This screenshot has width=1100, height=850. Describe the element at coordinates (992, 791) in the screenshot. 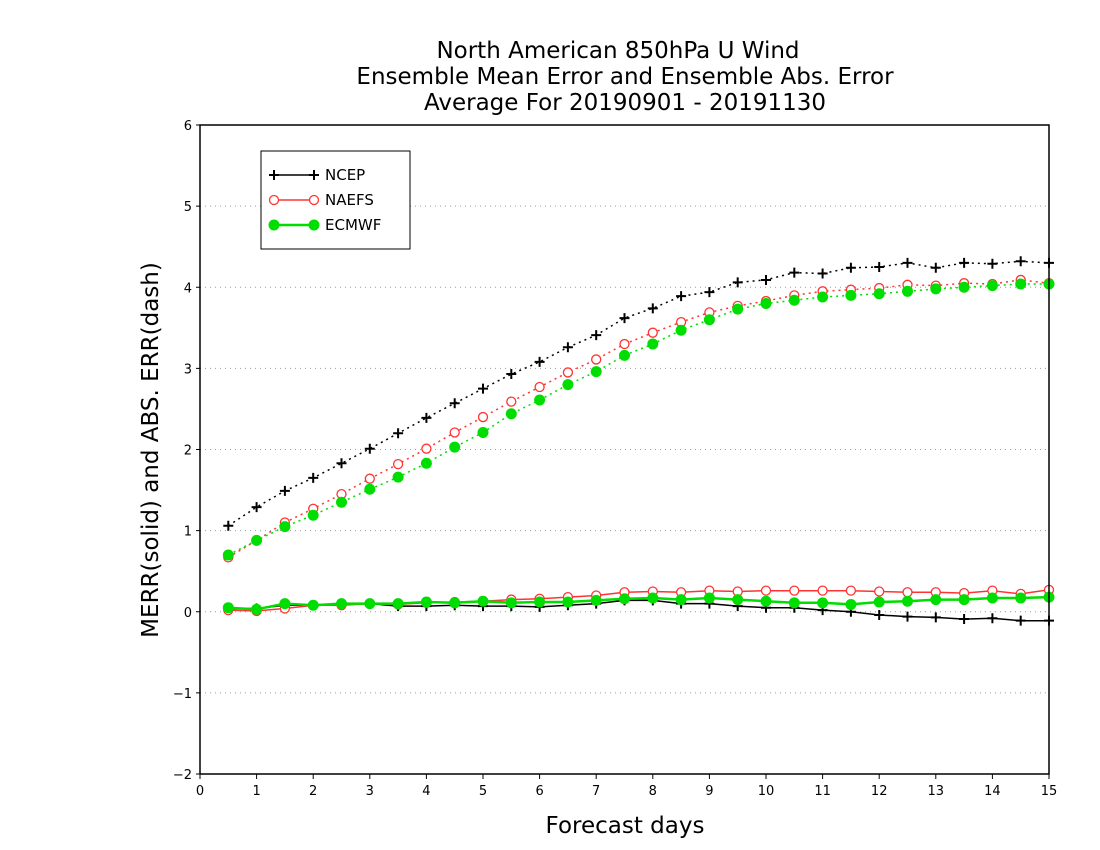

I see `x-tick-label: 14` at that location.